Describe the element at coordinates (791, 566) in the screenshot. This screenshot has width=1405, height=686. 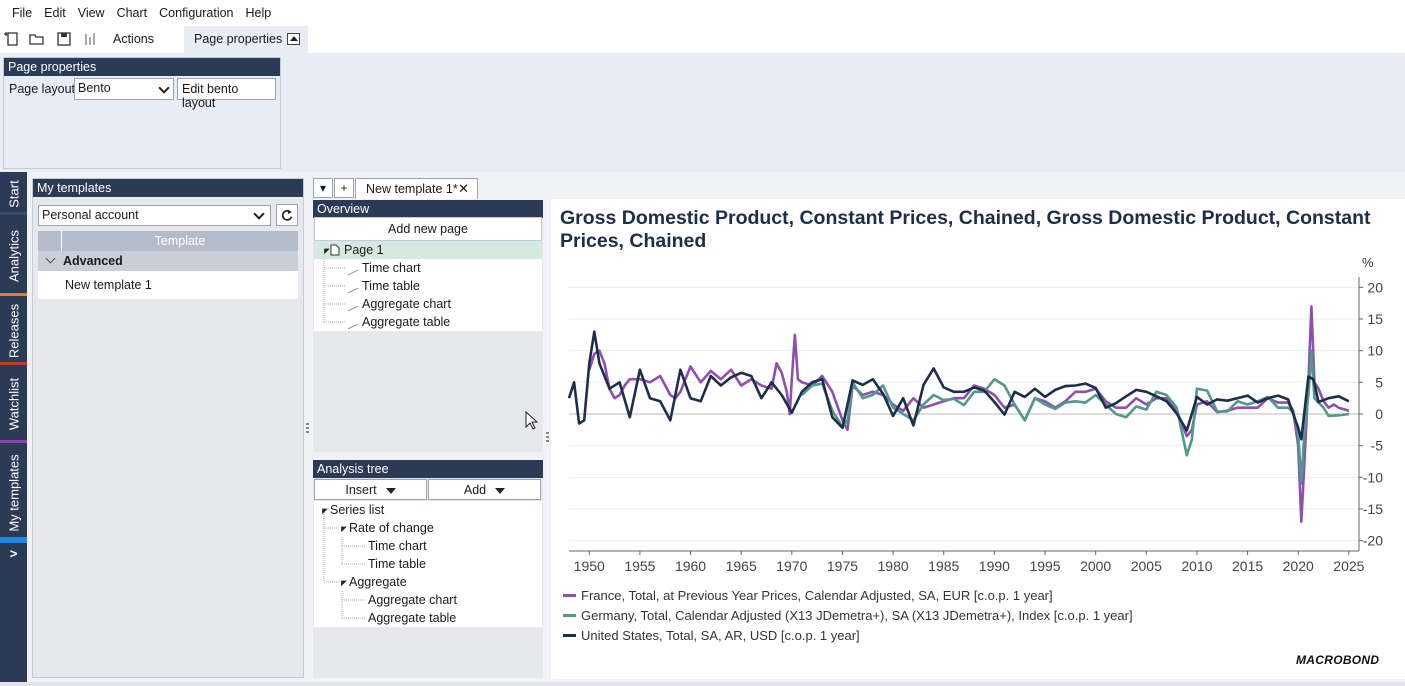
I see `x-tick-label: 1970` at that location.